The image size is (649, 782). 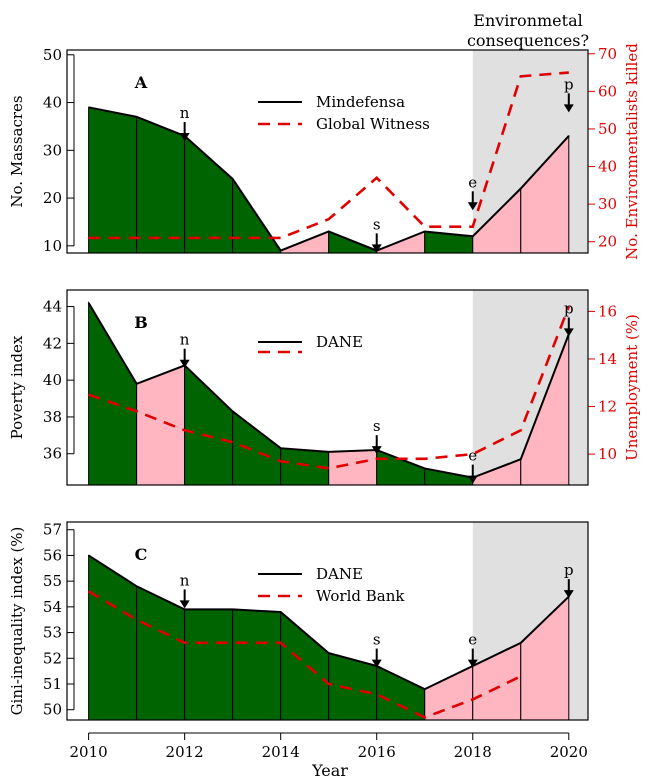 I want to click on y-axis-label: Gini-inequality index (%), so click(x=17, y=621).